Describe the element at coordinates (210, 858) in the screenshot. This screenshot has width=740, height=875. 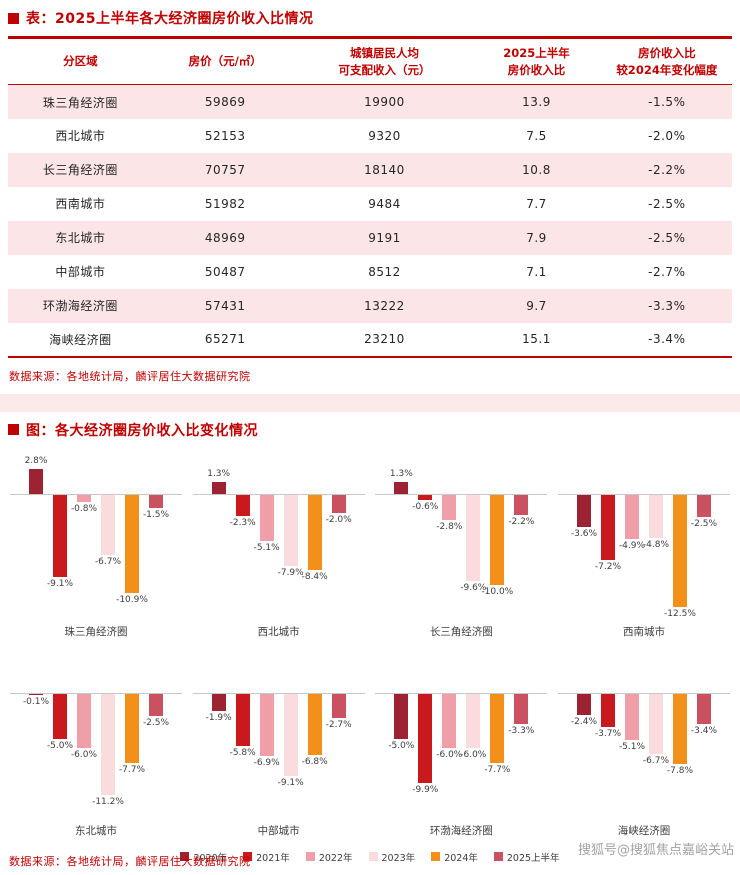
I see `legend-label: 2020年` at that location.